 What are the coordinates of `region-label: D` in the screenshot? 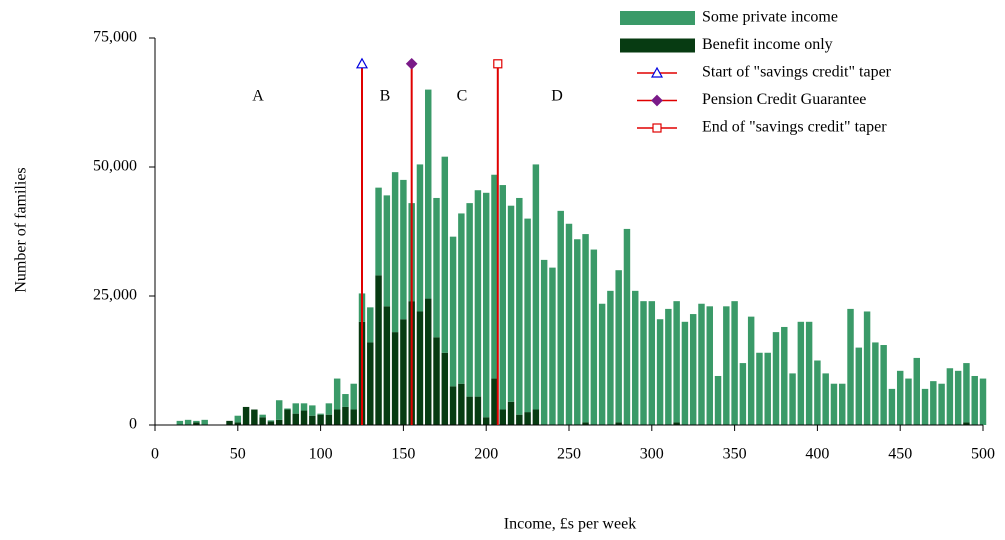 It's located at (557, 96).